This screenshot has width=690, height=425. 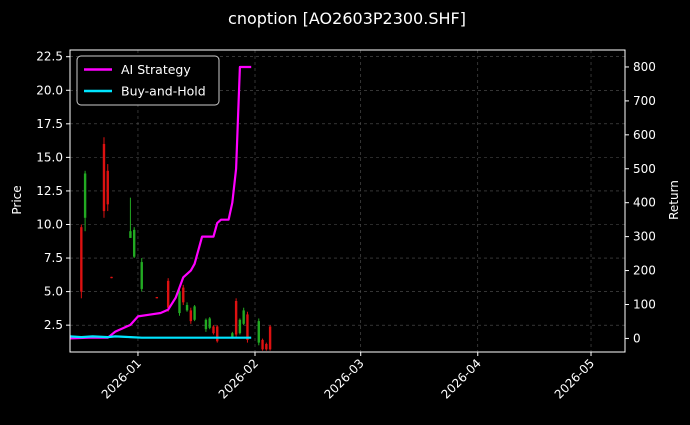 What do you see at coordinates (674, 200) in the screenshot?
I see `y-axis-right-label: Return` at bounding box center [674, 200].